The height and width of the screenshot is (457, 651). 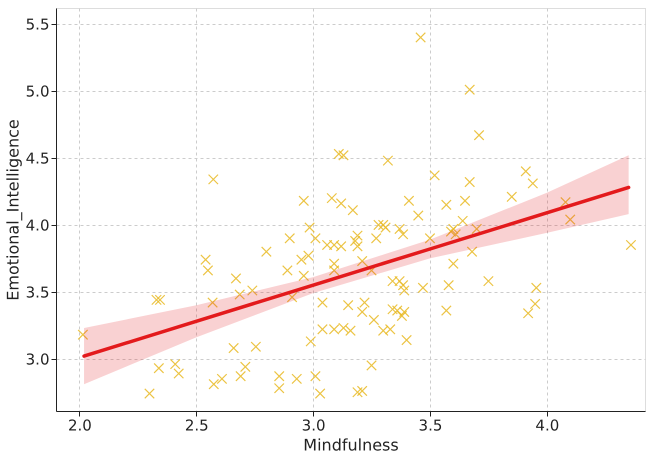 I want to click on y-tick-label: 3.0, so click(x=38, y=359).